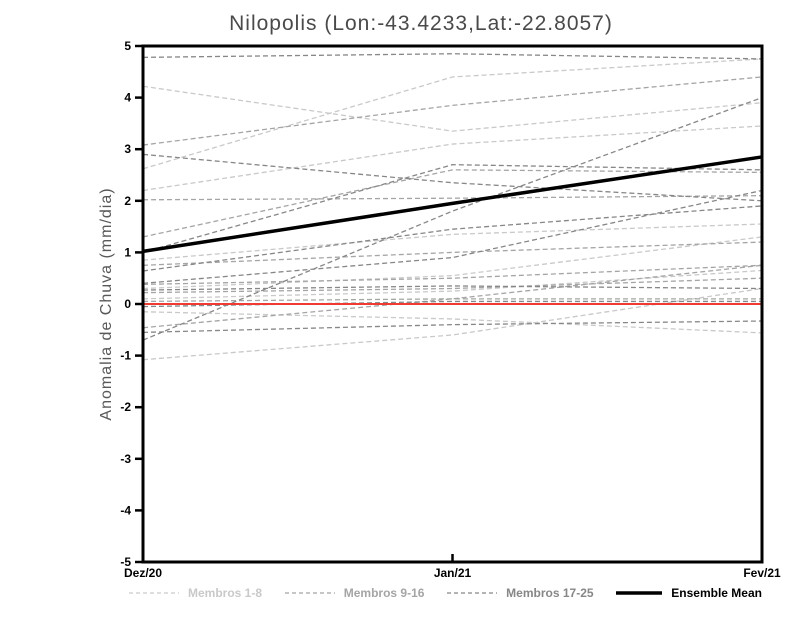 Image resolution: width=800 pixels, height=618 pixels. I want to click on dashed-line-swatch-dark, so click(472, 593).